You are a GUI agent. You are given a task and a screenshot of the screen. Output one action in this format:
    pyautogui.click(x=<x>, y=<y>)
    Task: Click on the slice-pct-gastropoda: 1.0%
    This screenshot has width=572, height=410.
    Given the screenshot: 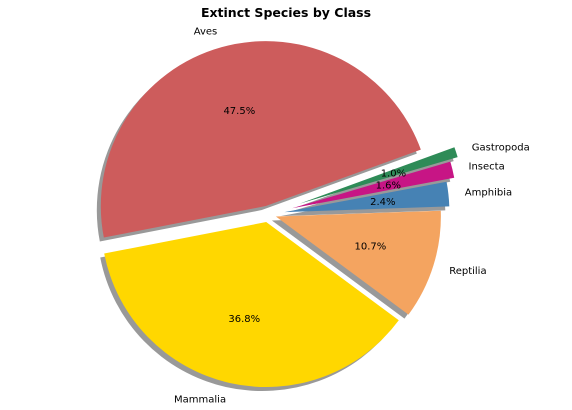 What is the action you would take?
    pyautogui.click(x=393, y=173)
    